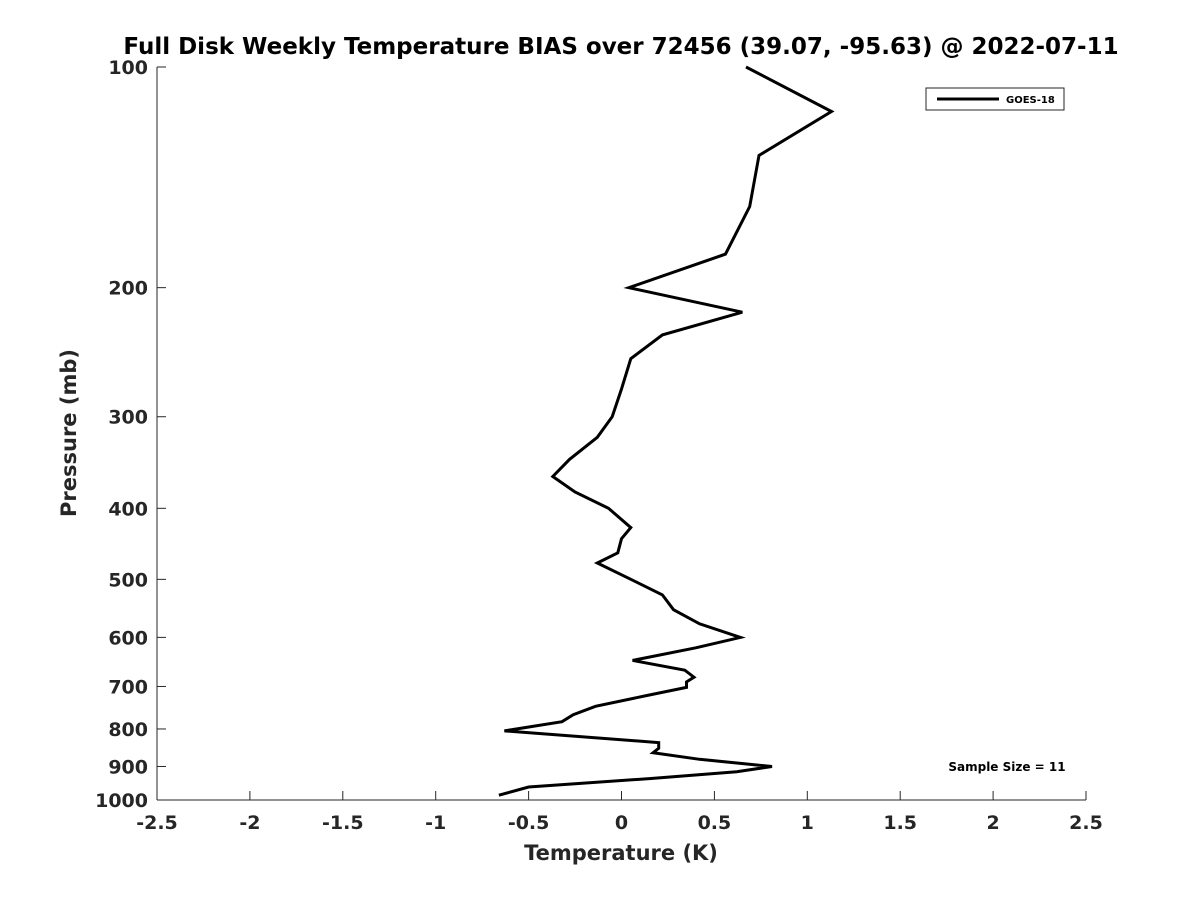  Describe the element at coordinates (435, 823) in the screenshot. I see `x-tick-label: -1` at that location.